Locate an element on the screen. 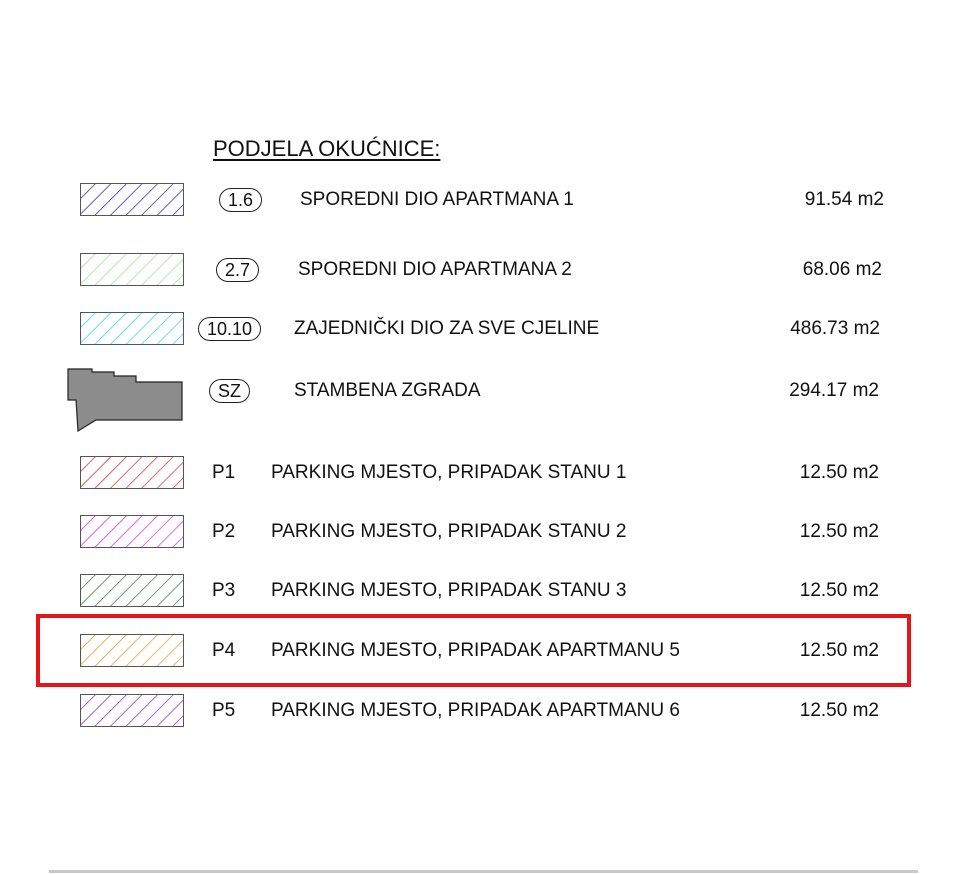 Image resolution: width=960 pixels, height=874 pixels. area-value: 91.54 m2 is located at coordinates (844, 199).